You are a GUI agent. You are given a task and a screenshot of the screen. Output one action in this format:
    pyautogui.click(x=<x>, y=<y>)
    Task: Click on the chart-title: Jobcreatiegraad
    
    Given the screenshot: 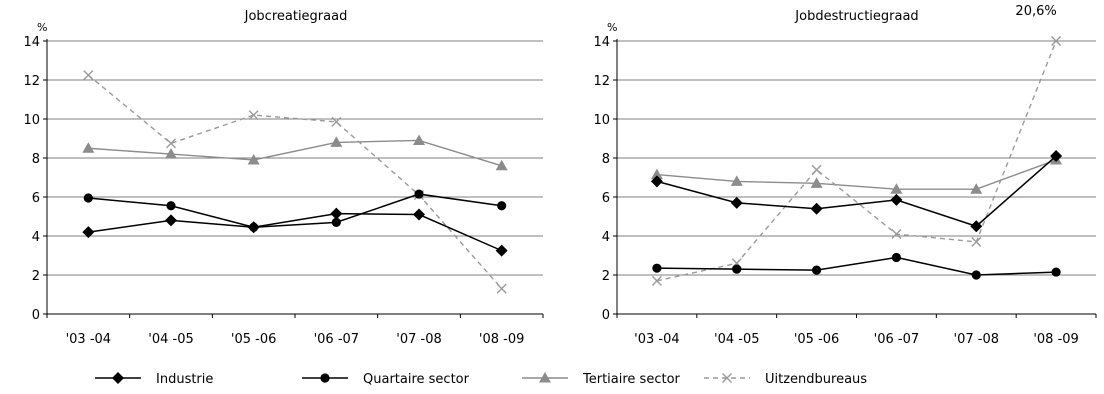 What is the action you would take?
    pyautogui.click(x=296, y=16)
    